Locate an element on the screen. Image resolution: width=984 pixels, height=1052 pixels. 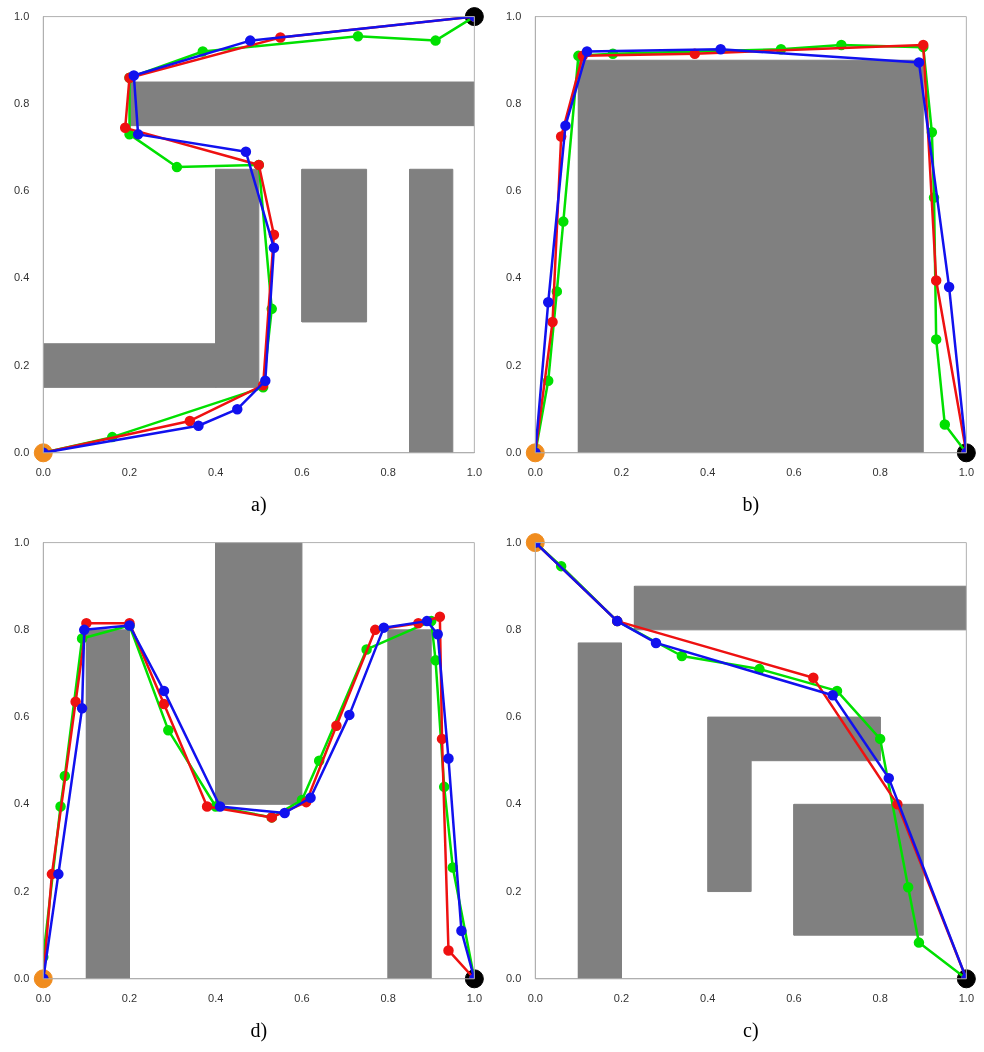
x-axis-title: b) is located at coordinates (751, 505).